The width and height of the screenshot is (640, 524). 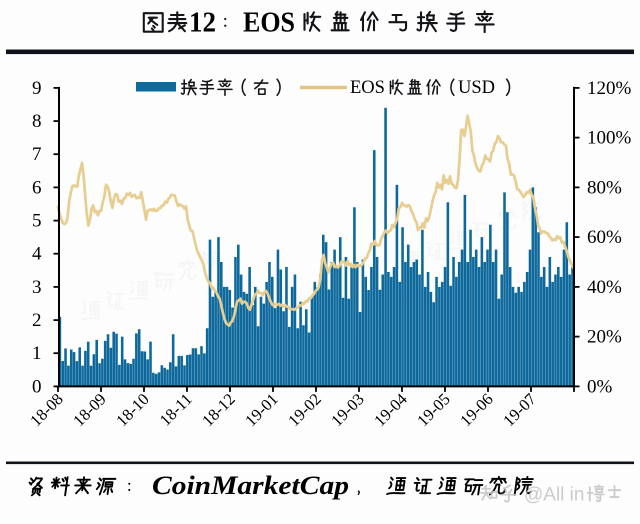 What do you see at coordinates (600, 386) in the screenshot?
I see `svg-text: 0%` at bounding box center [600, 386].